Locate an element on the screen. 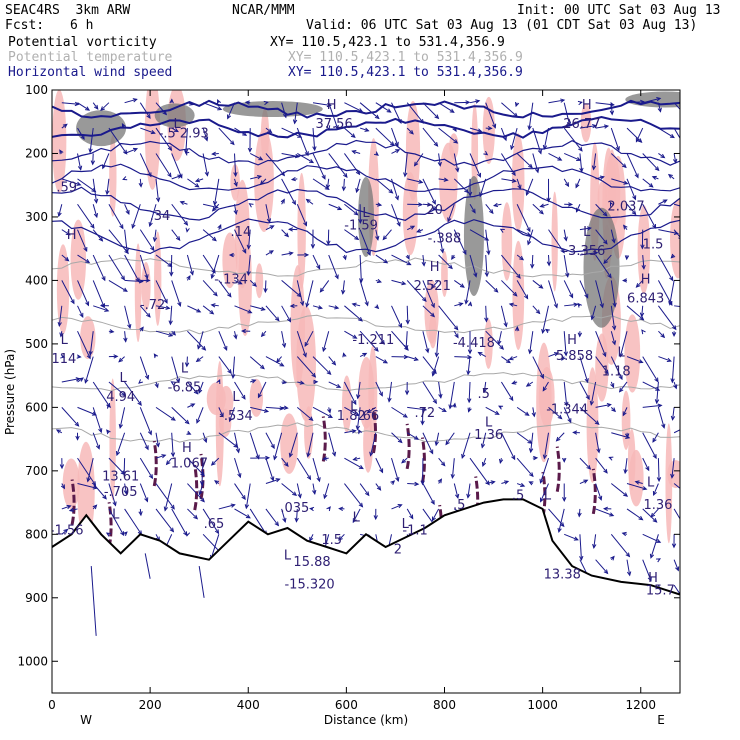 The image size is (740, 740). pv-high-blob is located at coordinates (652, 99).